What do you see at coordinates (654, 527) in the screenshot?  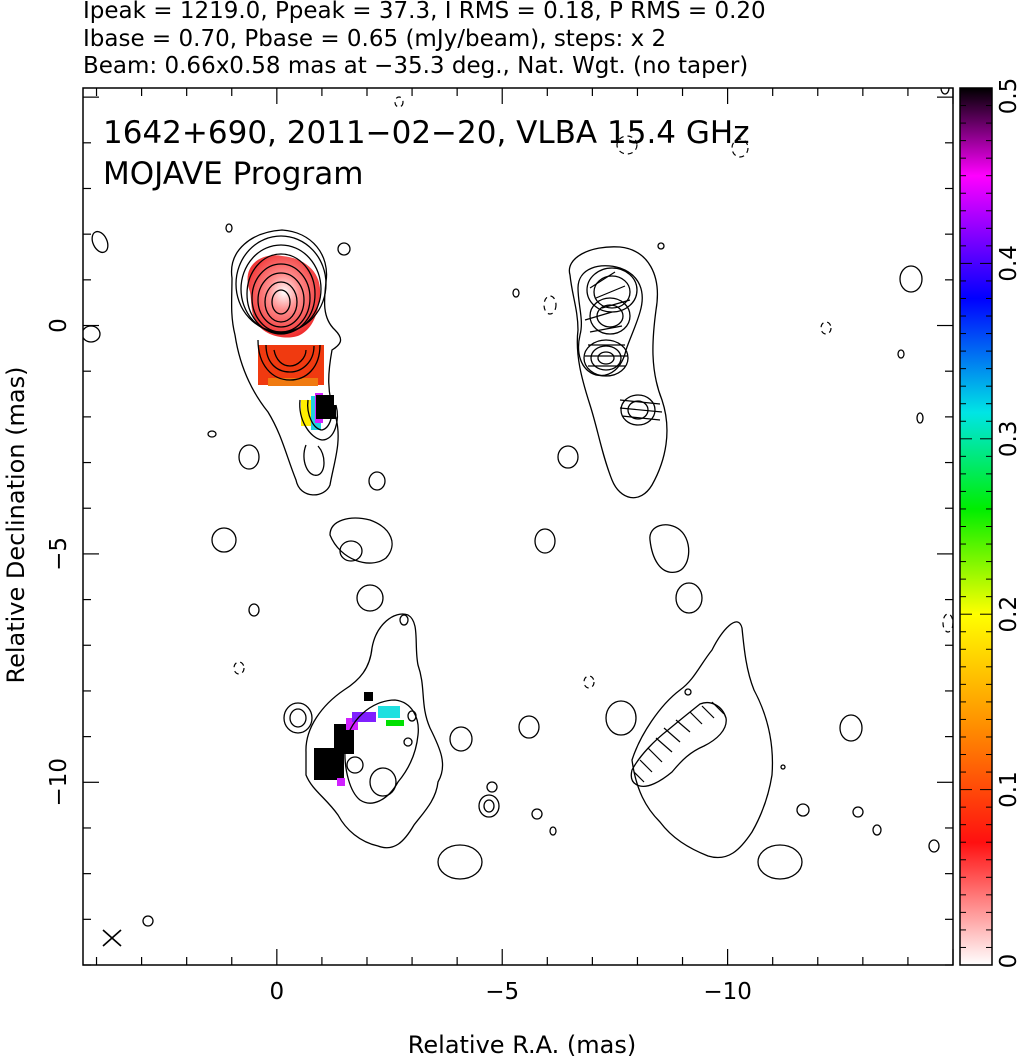 I see `evpa-vectors` at bounding box center [654, 527].